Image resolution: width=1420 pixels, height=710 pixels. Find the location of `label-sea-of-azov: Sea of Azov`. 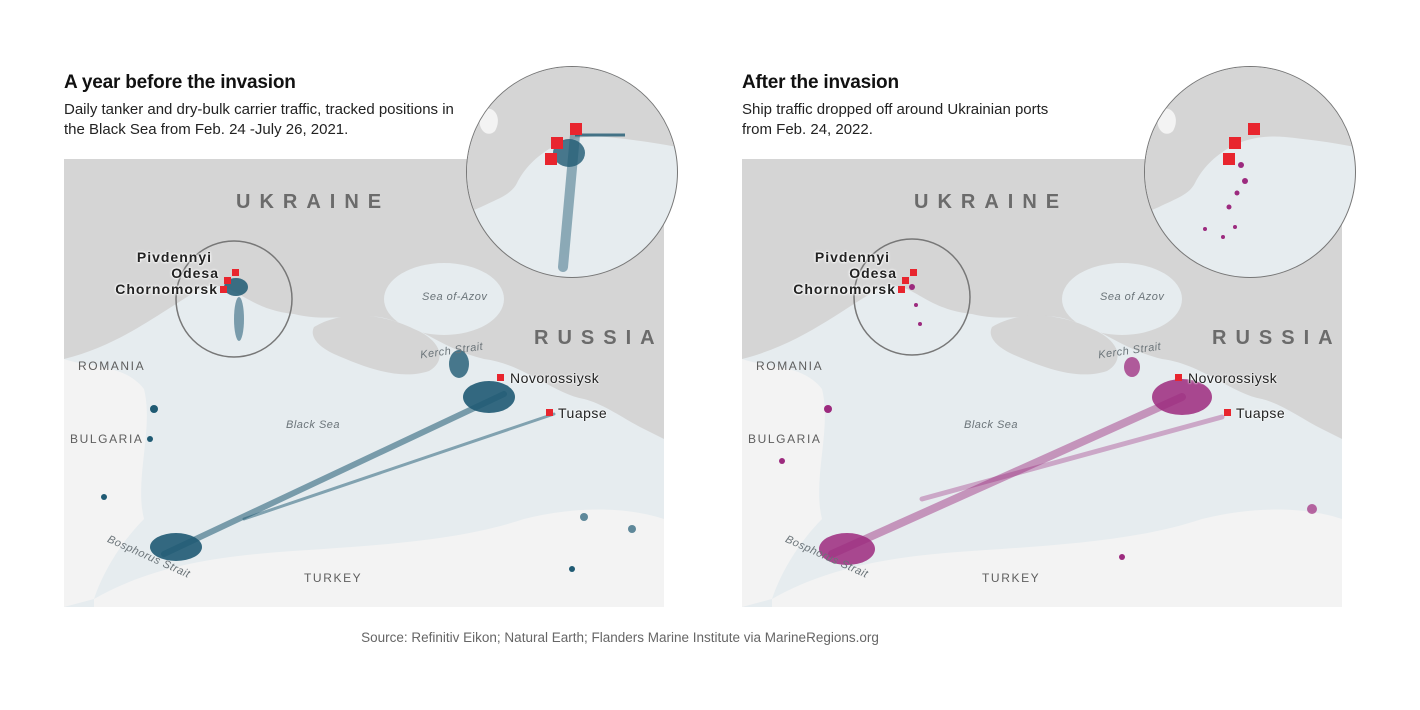

label-sea-of-azov: Sea of Azov is located at coordinates (1132, 297).